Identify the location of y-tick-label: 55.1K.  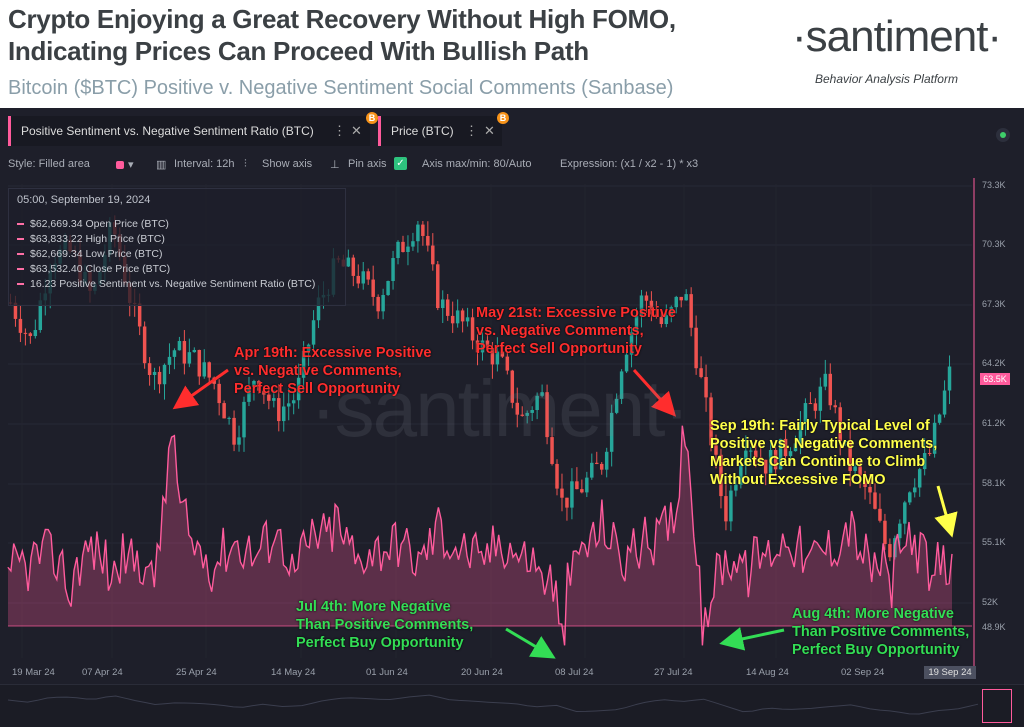
(994, 542).